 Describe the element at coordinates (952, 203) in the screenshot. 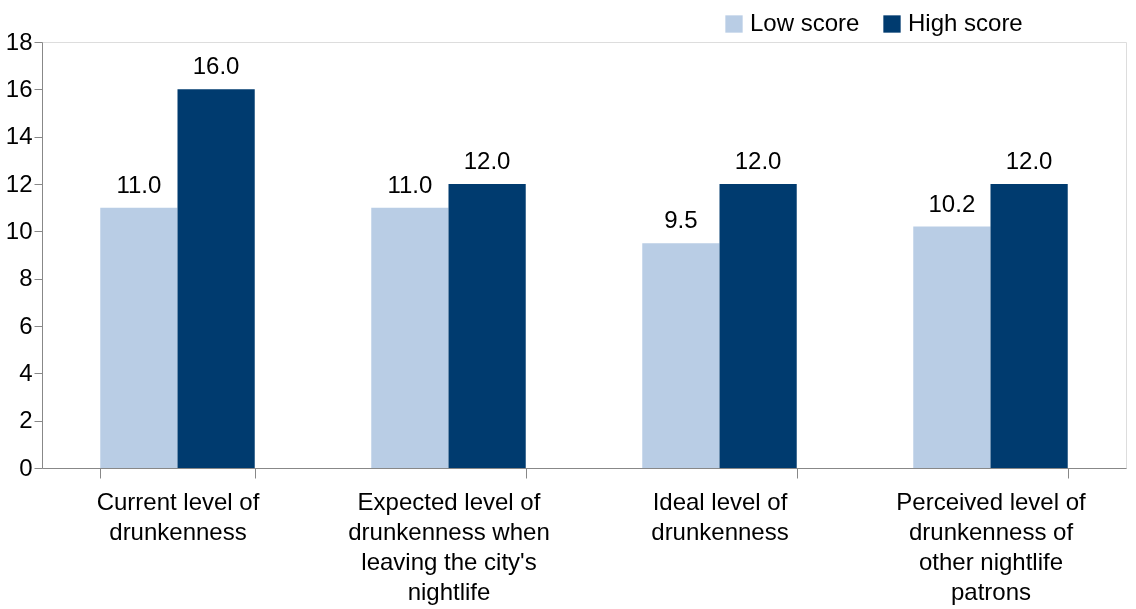

I see `data-label: 10.2` at that location.